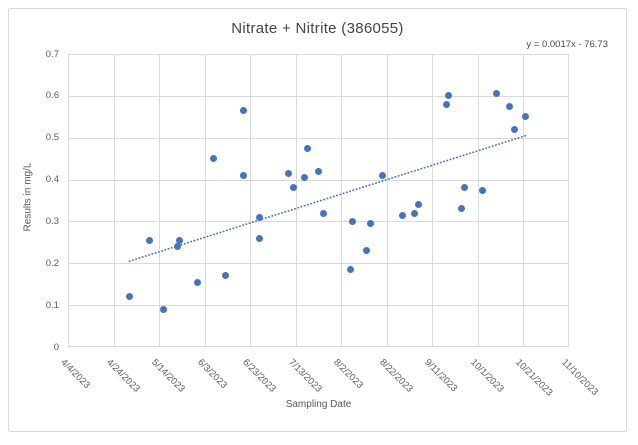  What do you see at coordinates (317, 28) in the screenshot?
I see `chart-title: Nitrate + Nitrite (386055)` at bounding box center [317, 28].